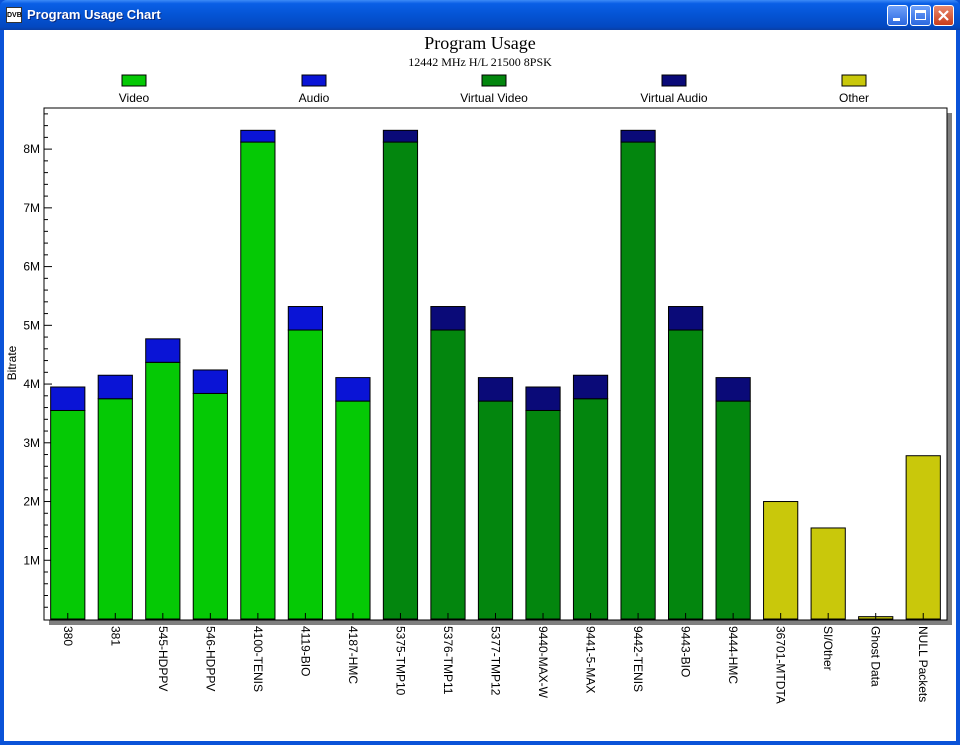 The height and width of the screenshot is (745, 960). Describe the element at coordinates (638, 659) in the screenshot. I see `x-tick-label: 9442-TENIS` at that location.